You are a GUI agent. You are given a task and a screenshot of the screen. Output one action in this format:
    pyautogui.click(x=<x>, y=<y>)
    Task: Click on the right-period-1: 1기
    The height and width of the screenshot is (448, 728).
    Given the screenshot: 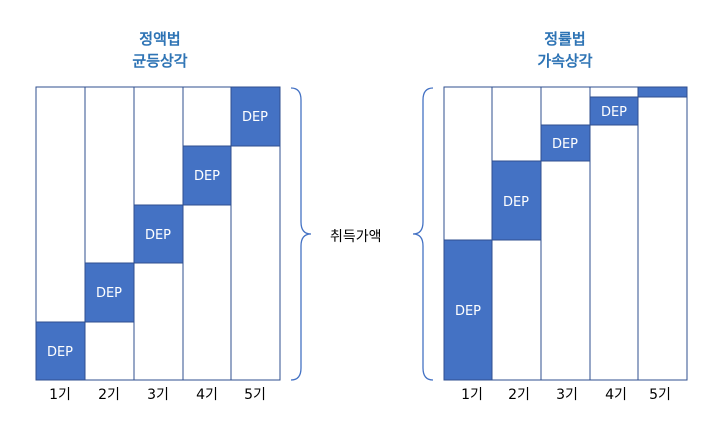 What is the action you would take?
    pyautogui.click(x=472, y=395)
    